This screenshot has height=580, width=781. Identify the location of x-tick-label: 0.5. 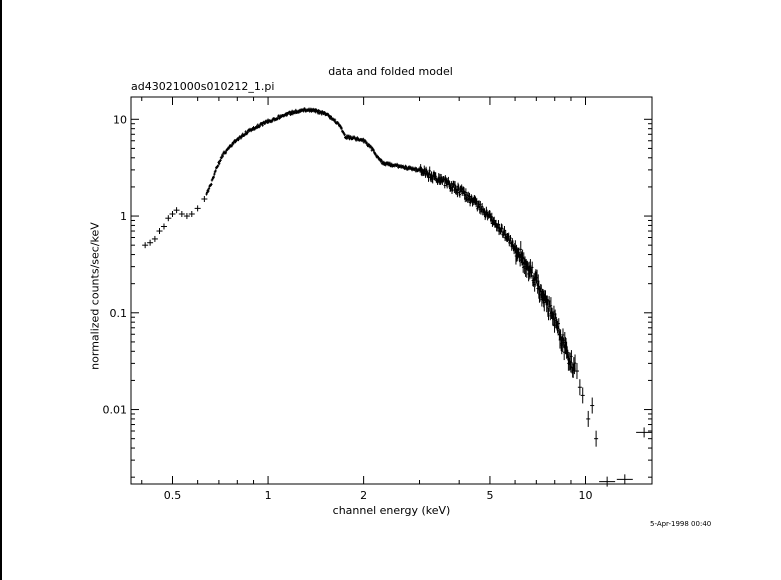
(173, 495).